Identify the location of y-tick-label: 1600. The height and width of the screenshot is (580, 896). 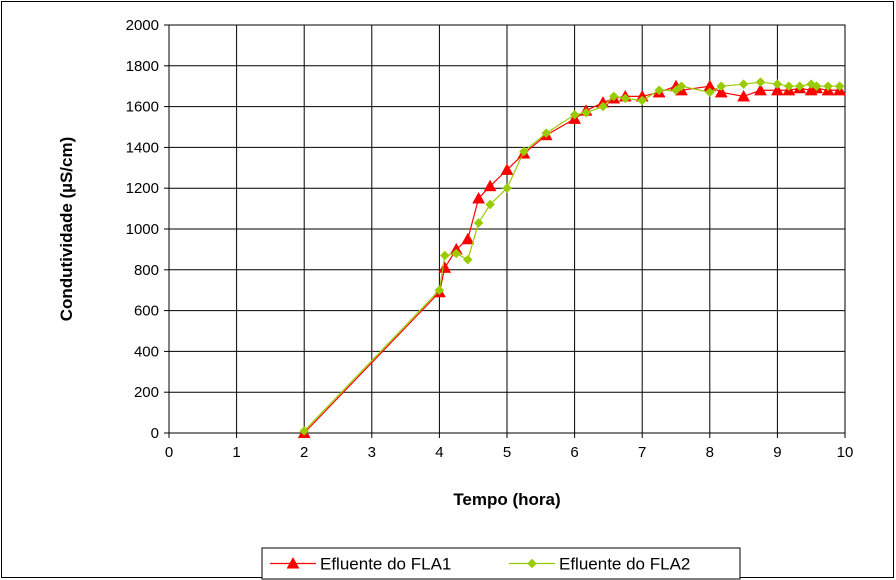
(142, 107).